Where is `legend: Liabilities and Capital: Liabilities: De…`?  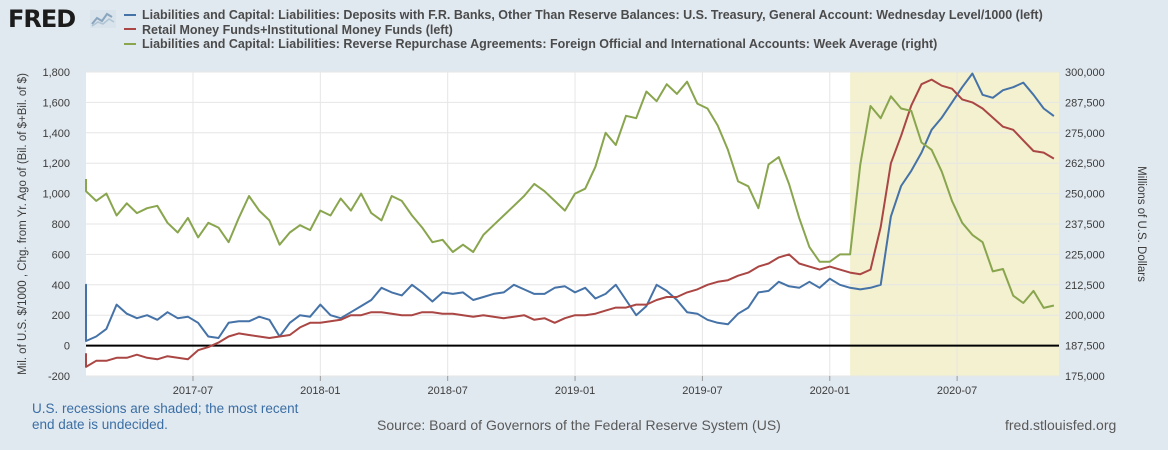
legend: Liabilities and Capital: Liabilities: De… is located at coordinates (583, 30).